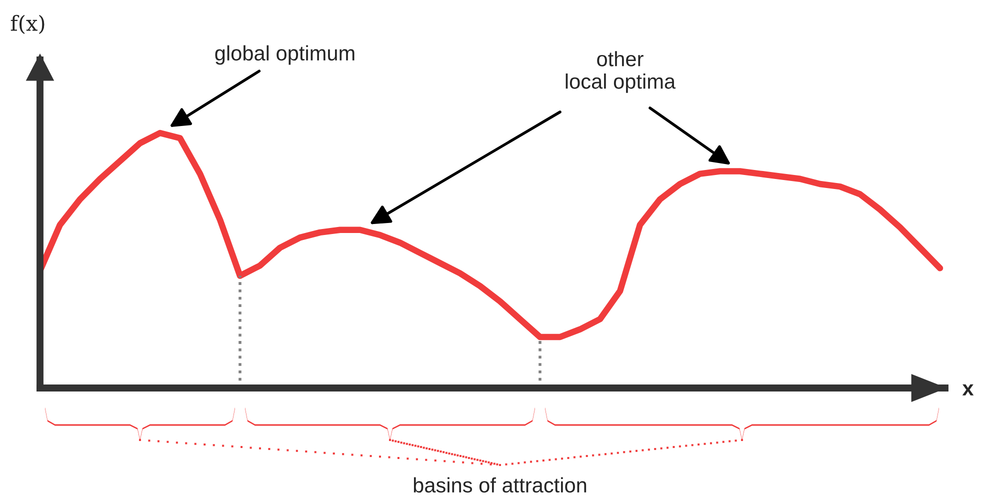  What do you see at coordinates (284, 55) in the screenshot?
I see `text: global optimum` at bounding box center [284, 55].